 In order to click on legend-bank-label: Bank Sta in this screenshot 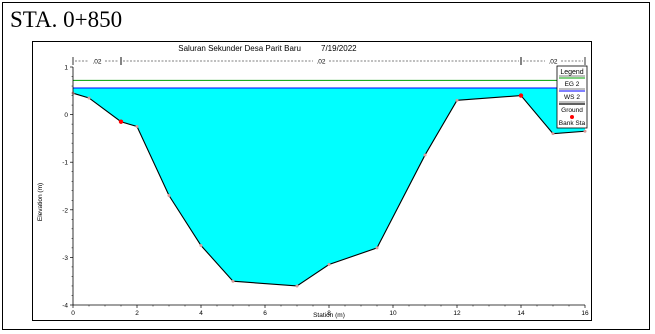, I will do `click(572, 123)`.